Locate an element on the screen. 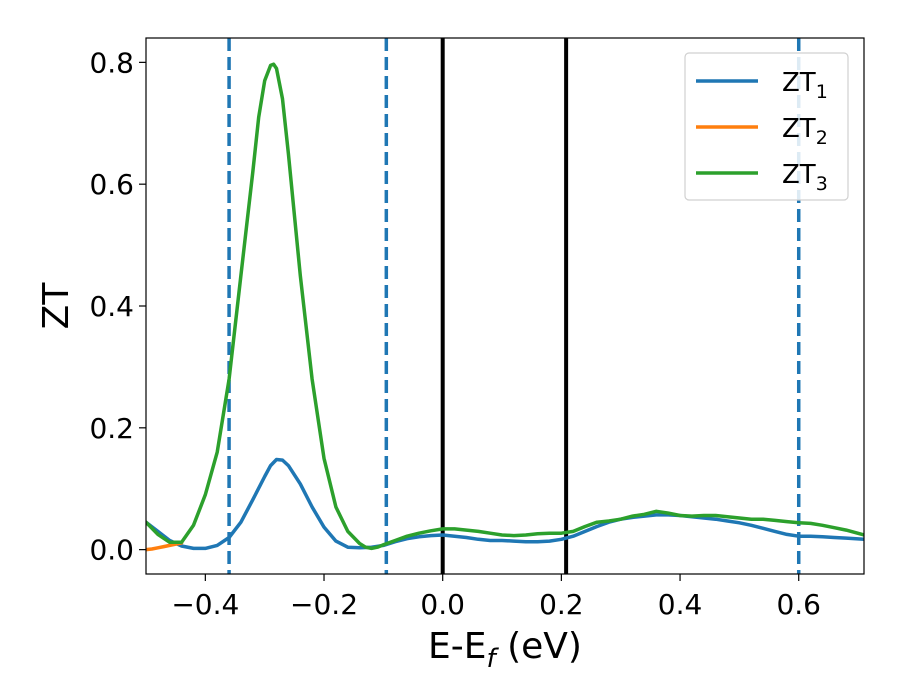  legend-label-zt2: ZT2 is located at coordinates (805, 131).